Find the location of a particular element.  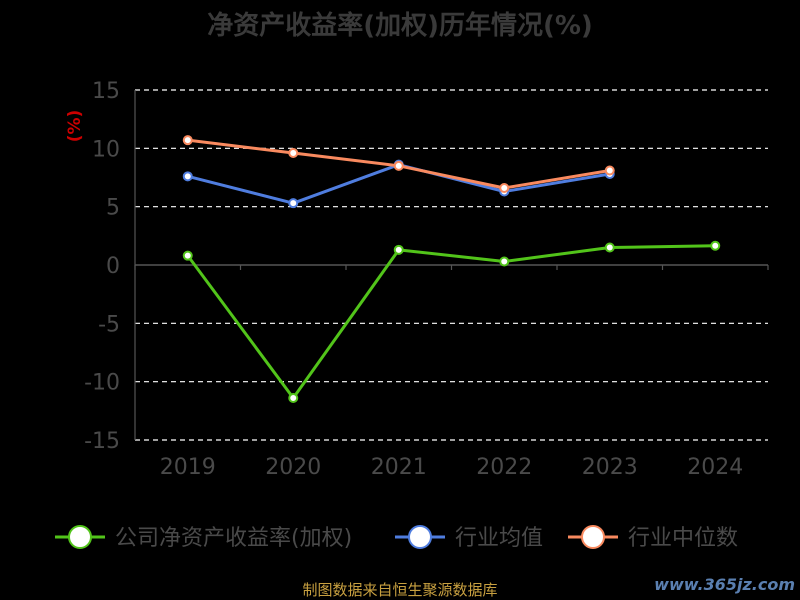

x-tick-label: 2022 is located at coordinates (504, 467).